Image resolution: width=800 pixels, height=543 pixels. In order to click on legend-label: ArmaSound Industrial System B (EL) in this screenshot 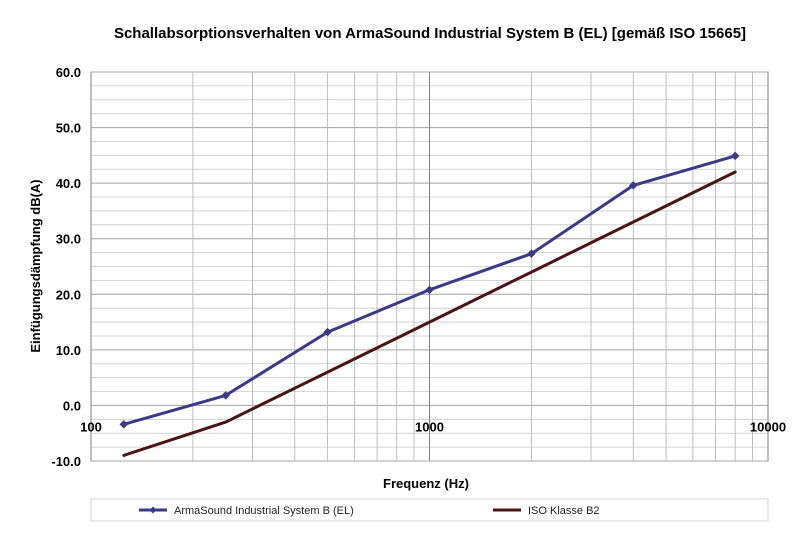, I will do `click(264, 511)`.